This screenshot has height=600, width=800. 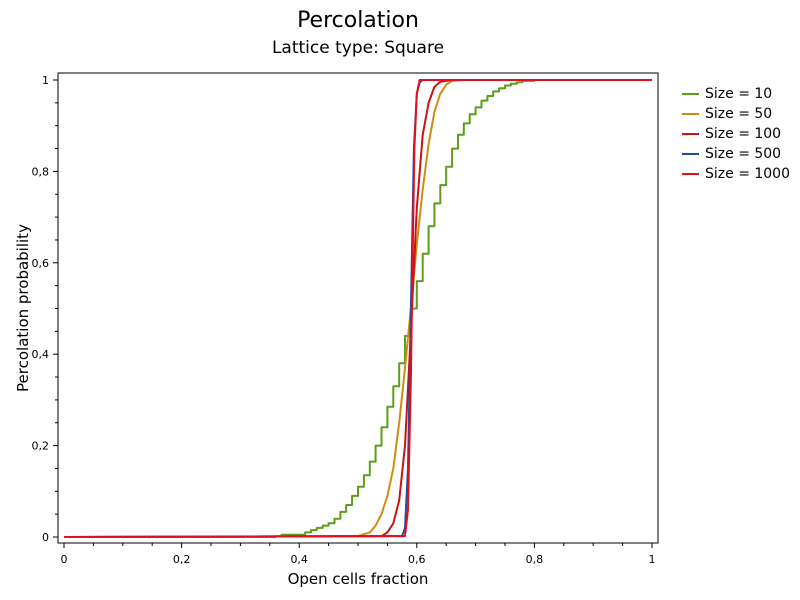 I want to click on legend-label: Size = 10, so click(x=739, y=94).